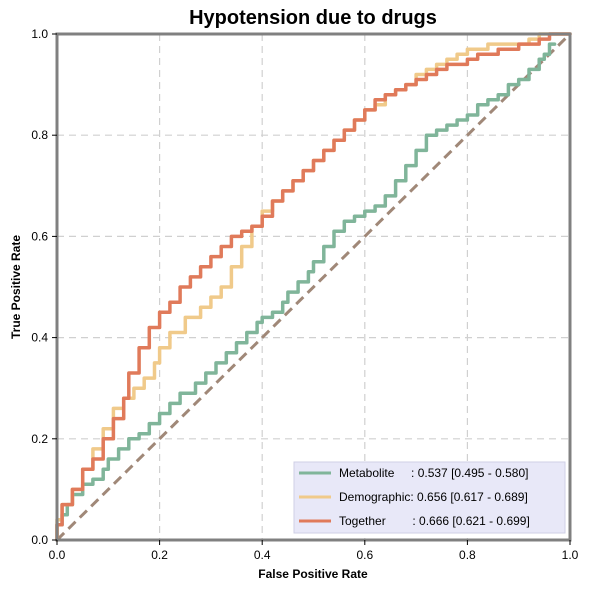 Image resolution: width=591 pixels, height=592 pixels. I want to click on y-axis-label: True Positive Rate, so click(16, 287).